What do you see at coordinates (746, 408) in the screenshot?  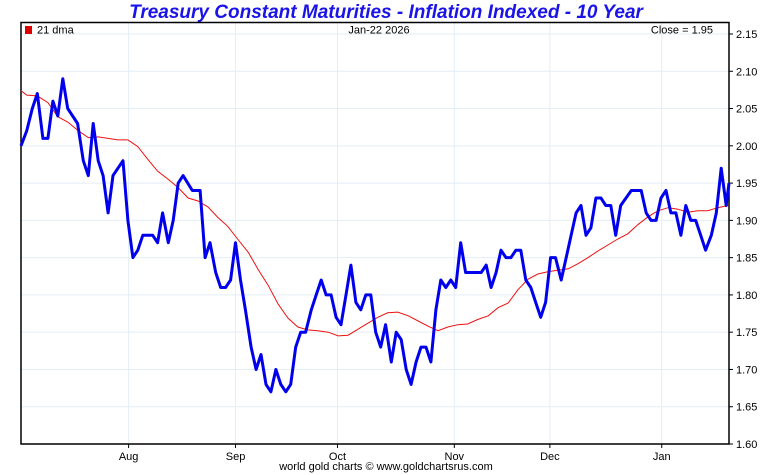 I see `y-tick-label: 1.65` at bounding box center [746, 408].